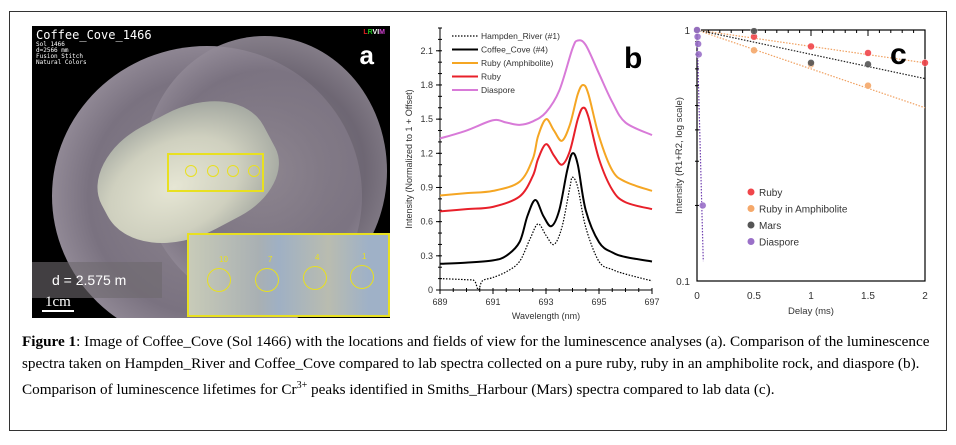 This screenshot has height=445, width=956. Describe the element at coordinates (811, 311) in the screenshot. I see `x-axis-label: Delay (ms)` at that location.